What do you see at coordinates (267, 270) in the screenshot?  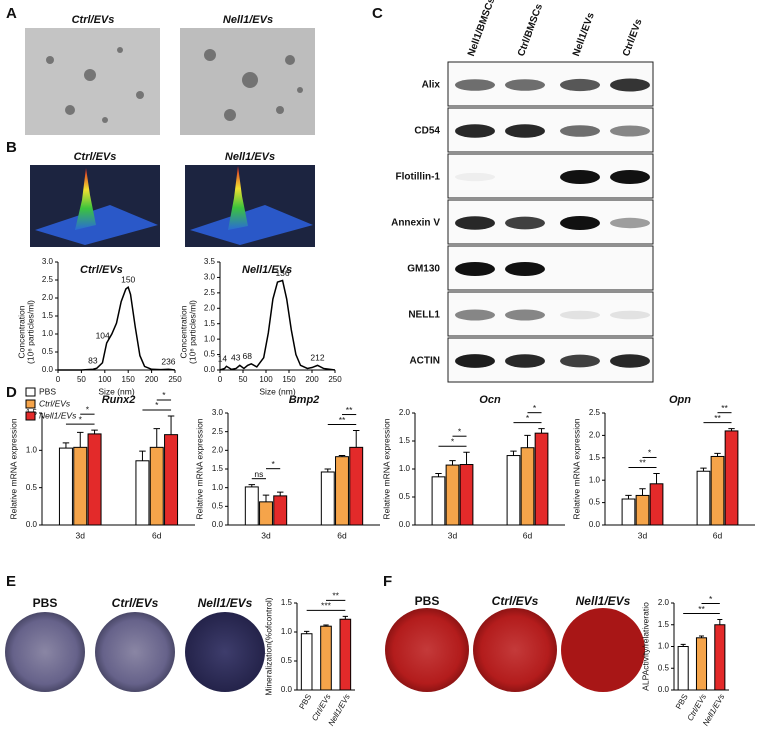 I see `chart-title: Nell1/EVs` at bounding box center [267, 270].